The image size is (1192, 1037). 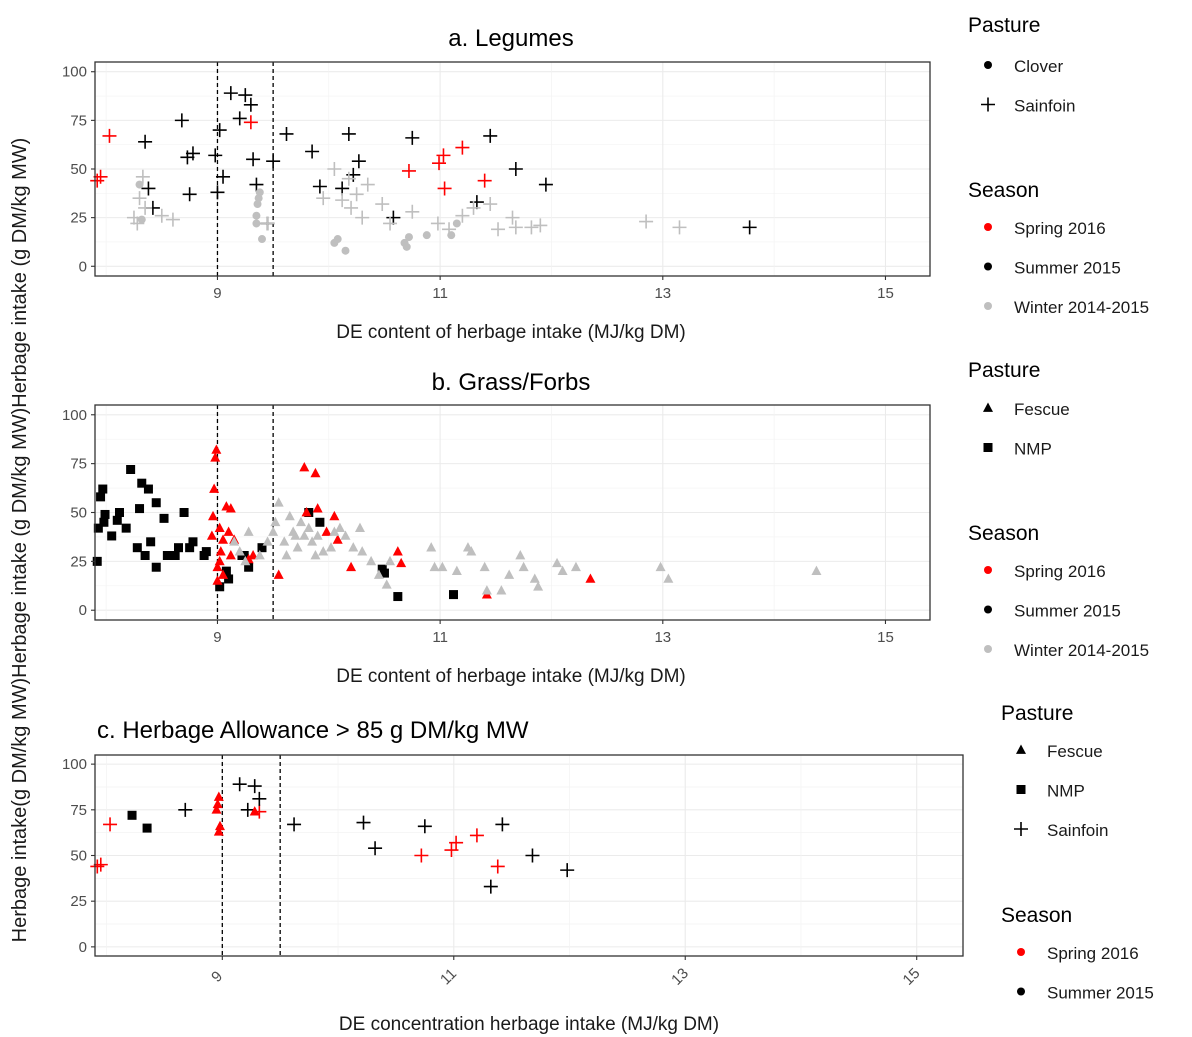 What do you see at coordinates (20, 810) in the screenshot?
I see `y-axis-title-part-c: Herbage intake(g DM/kg MW)` at bounding box center [20, 810].